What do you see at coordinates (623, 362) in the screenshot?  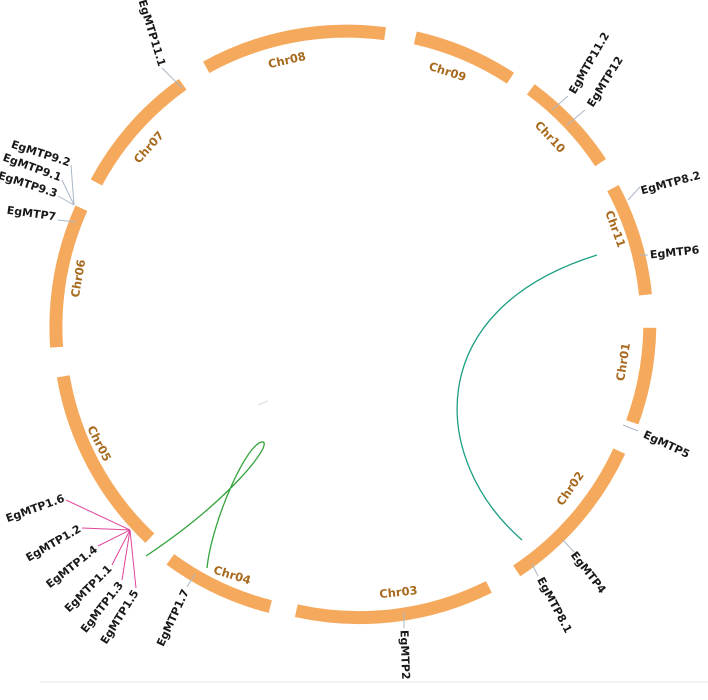 I see `chromosome-label-chr01: Chr01` at bounding box center [623, 362].